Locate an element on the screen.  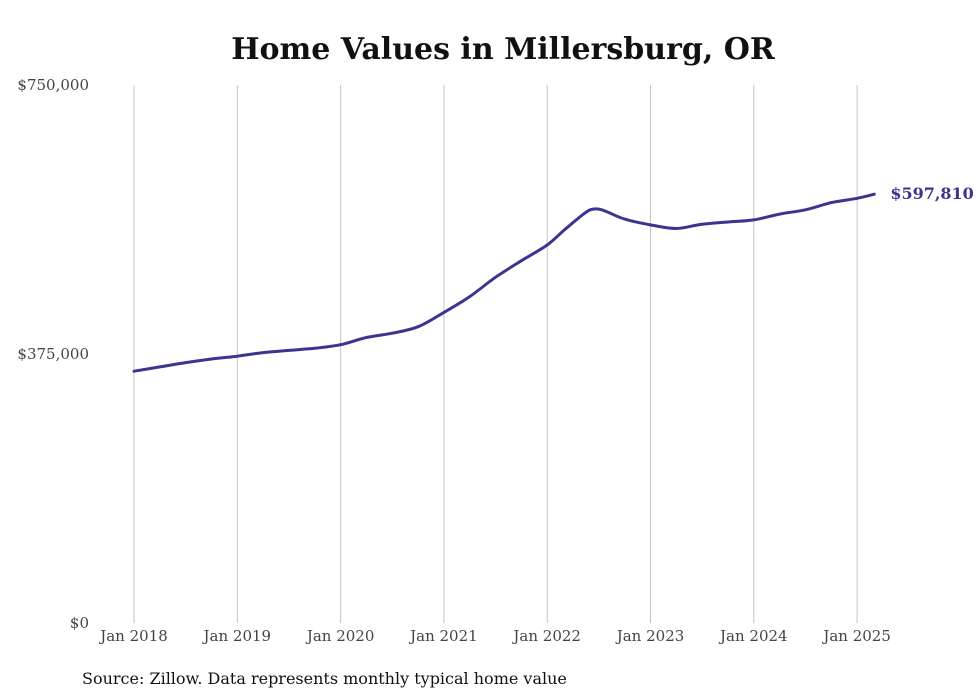
y-axis: $0 $375,000 $750,000 is located at coordinates (53, 354).